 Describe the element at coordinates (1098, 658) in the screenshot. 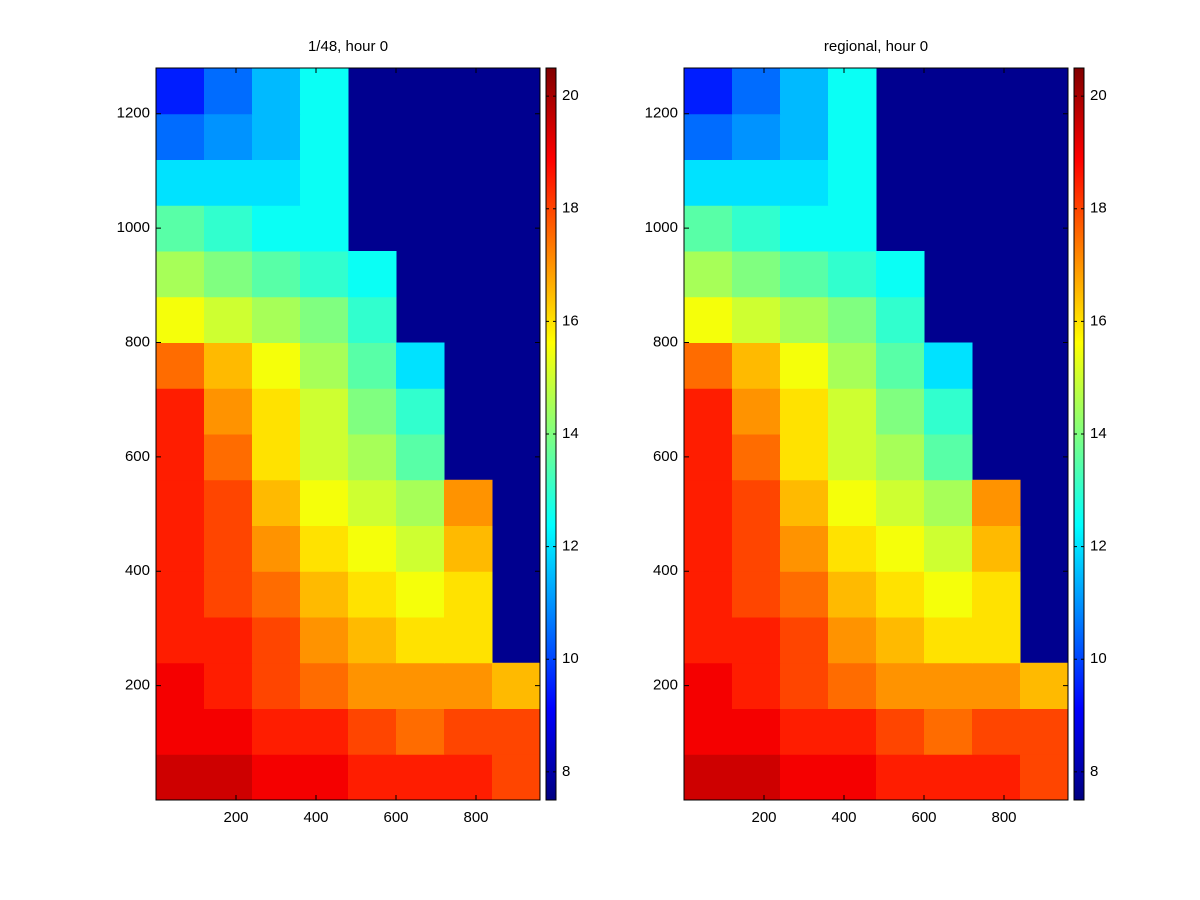

I see `colorbar-tick-label: 10` at that location.